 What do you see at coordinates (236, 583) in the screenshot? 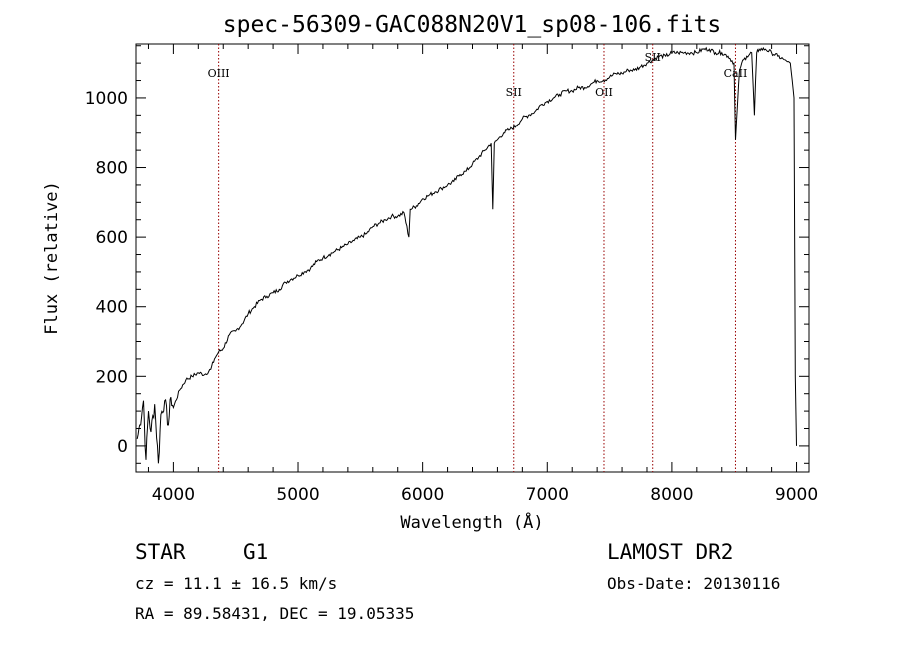
I see `redshift-text: cz = 11.1 ± 16.5 km/s` at bounding box center [236, 583].